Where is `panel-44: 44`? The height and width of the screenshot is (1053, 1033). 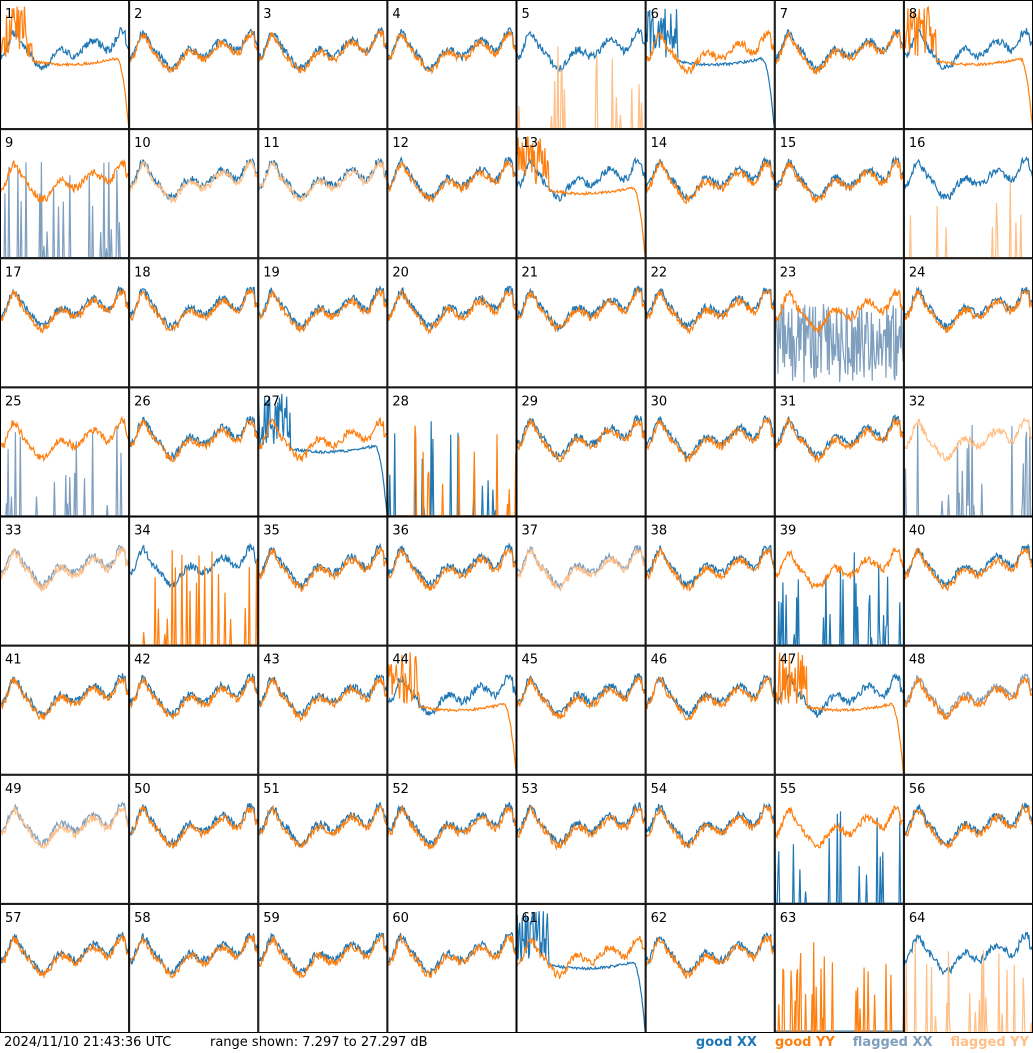
panel-44: 44 is located at coordinates (452, 710).